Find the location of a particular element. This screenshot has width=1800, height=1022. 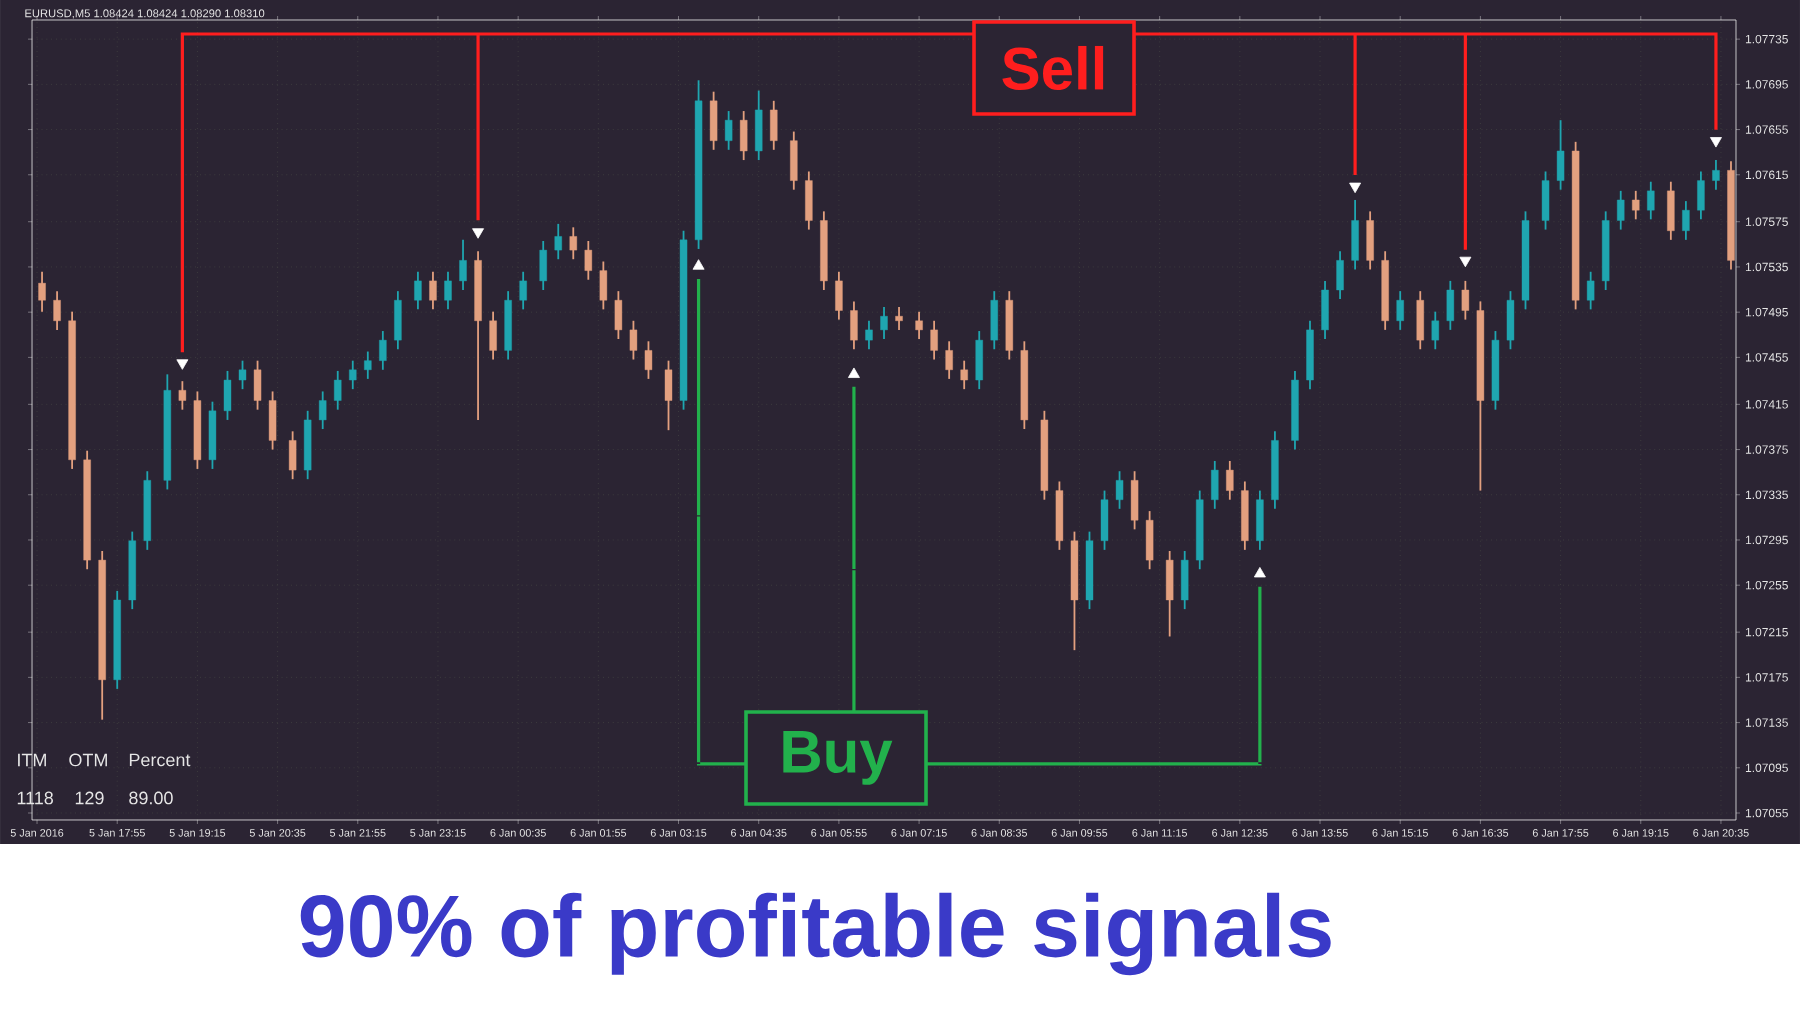

annotation: 129 is located at coordinates (89, 798).